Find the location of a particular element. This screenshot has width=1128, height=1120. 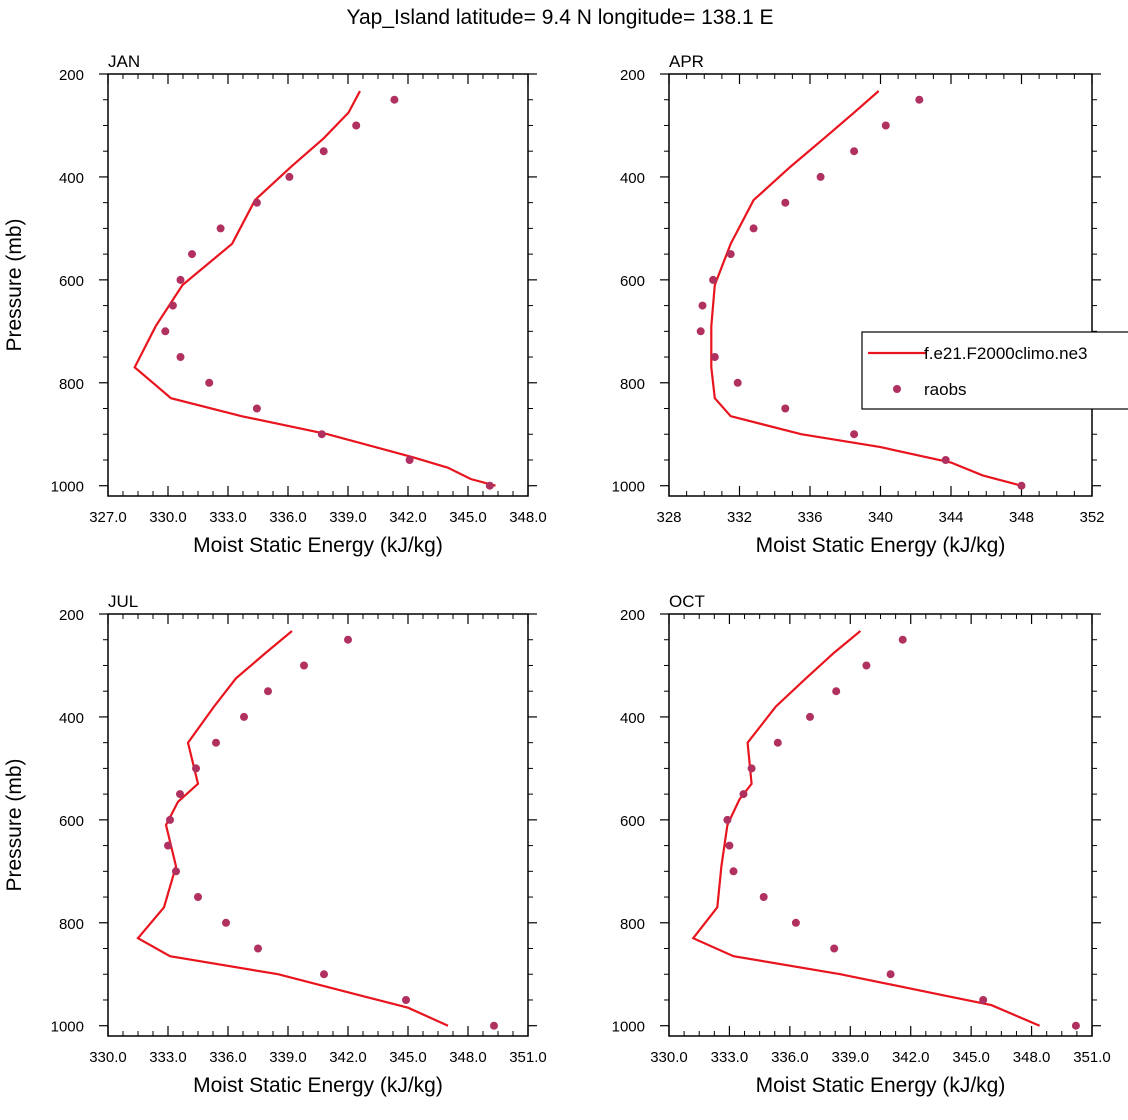

x-tick-label: 348 is located at coordinates (1021, 517).